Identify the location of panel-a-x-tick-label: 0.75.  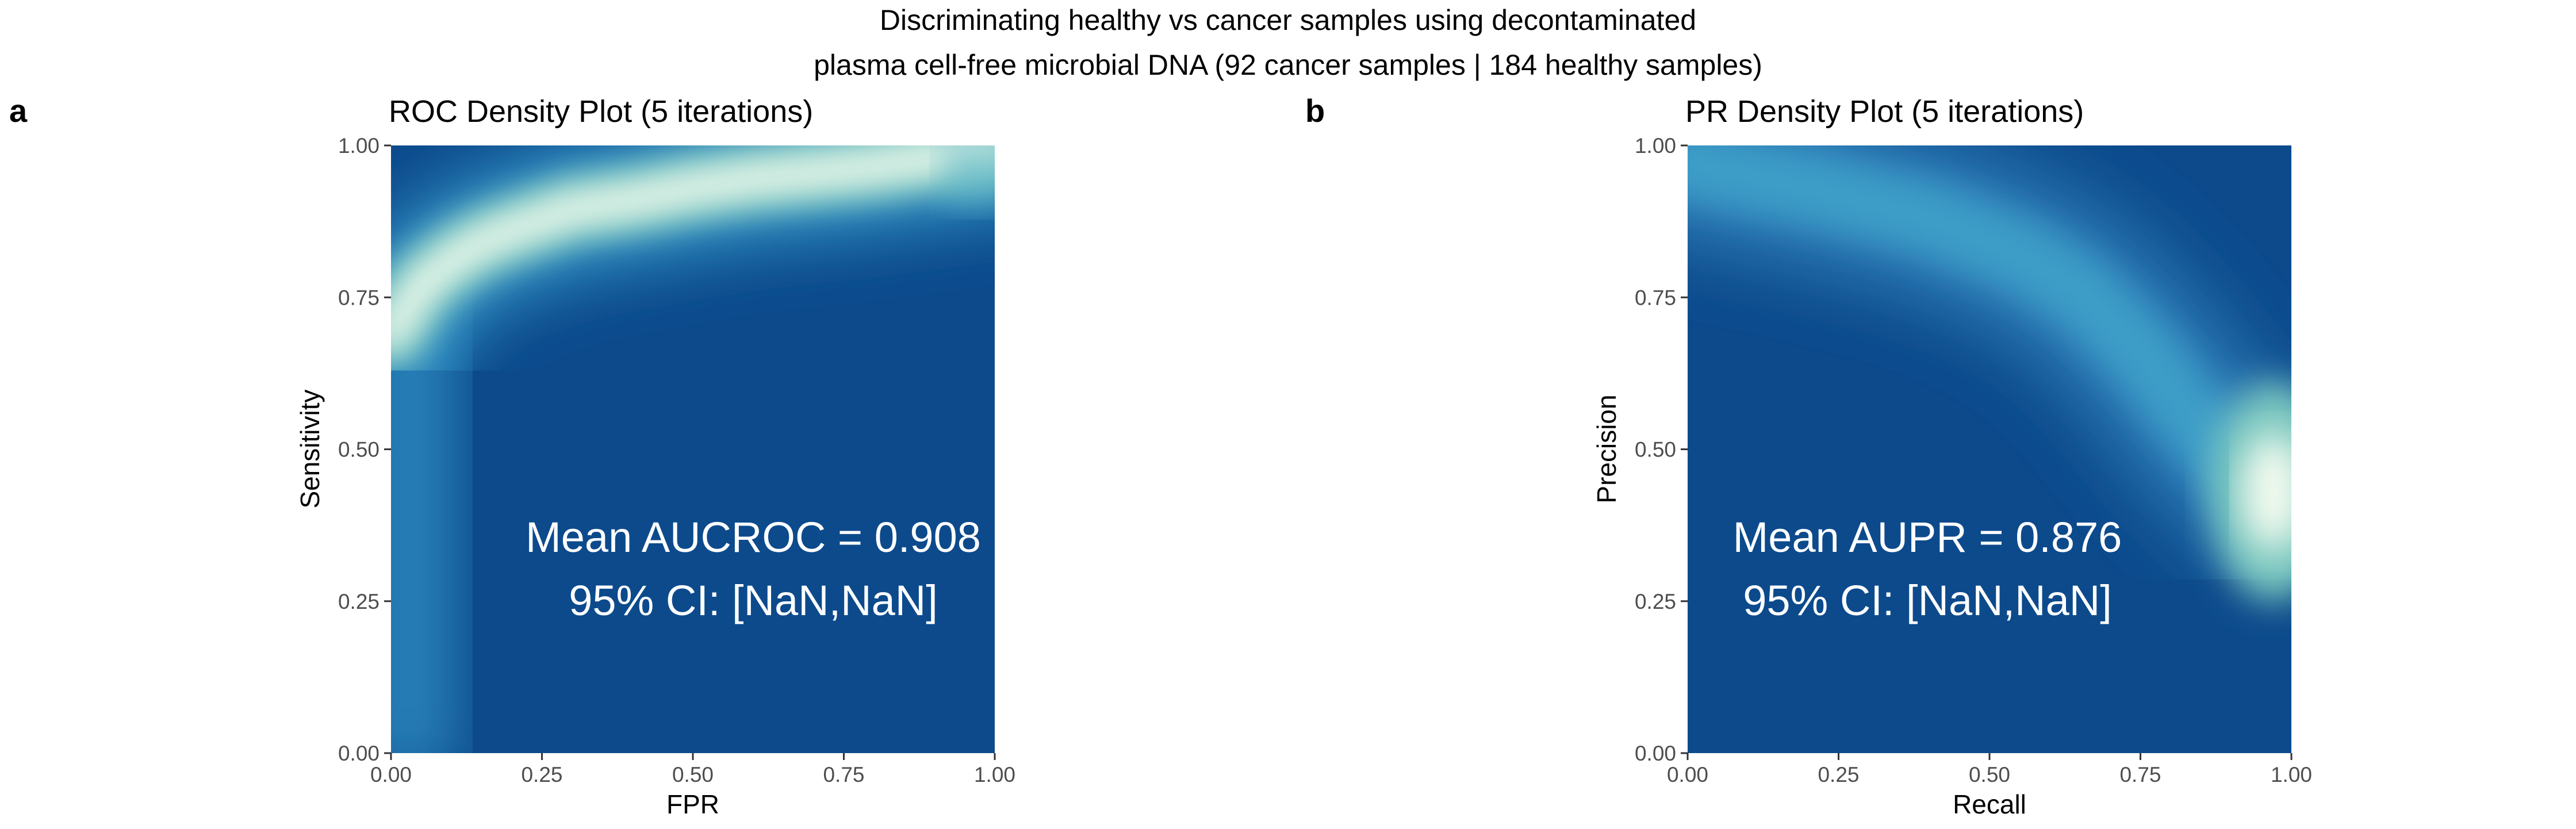
(843, 774).